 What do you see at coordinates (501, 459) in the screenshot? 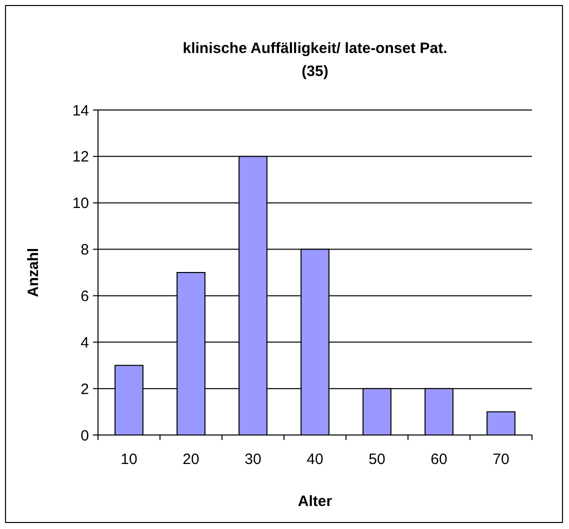
I see `x-tick-label: 70` at bounding box center [501, 459].